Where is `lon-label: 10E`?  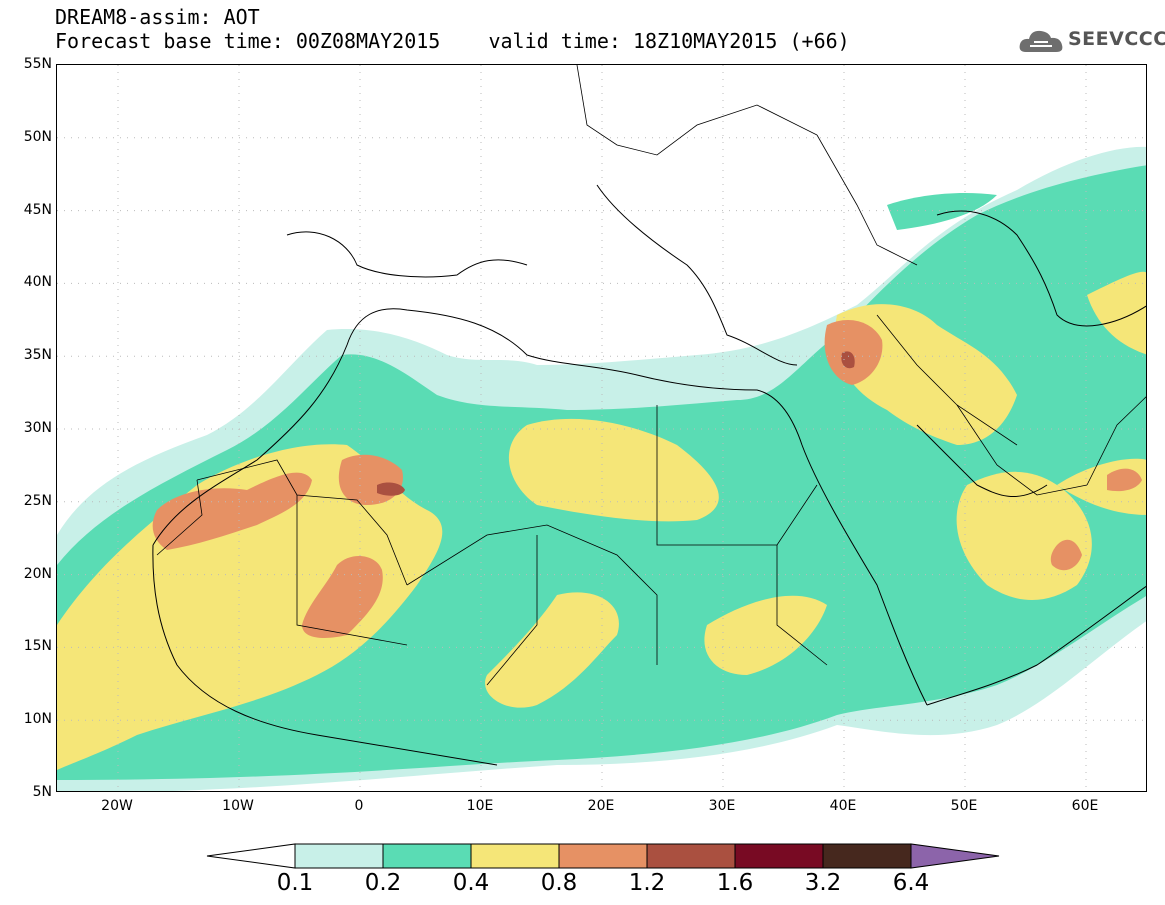
lon-label: 10E is located at coordinates (480, 806).